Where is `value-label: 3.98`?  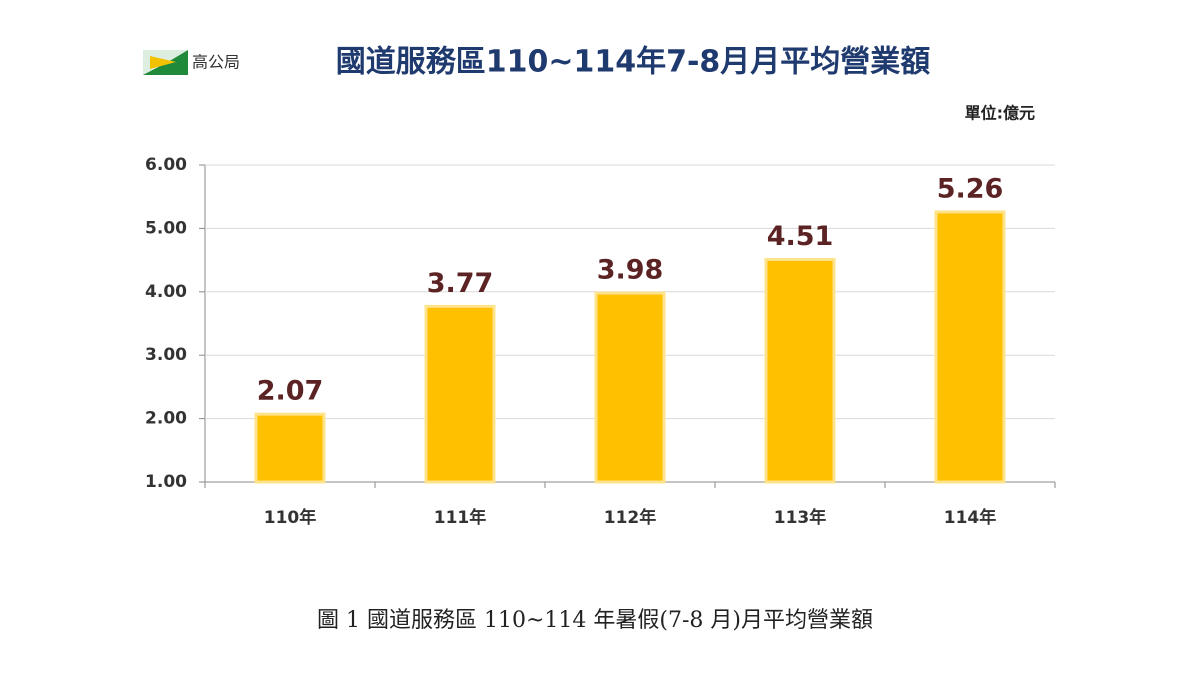 value-label: 3.98 is located at coordinates (630, 270).